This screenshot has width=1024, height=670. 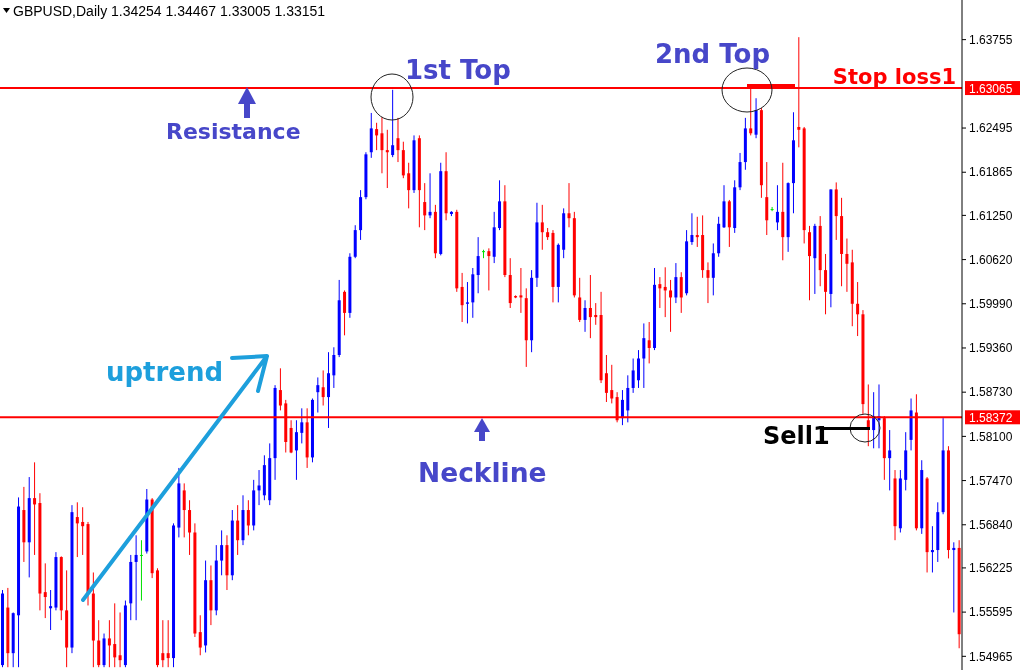 I want to click on y-tick-label: 1.61865, so click(x=991, y=172).